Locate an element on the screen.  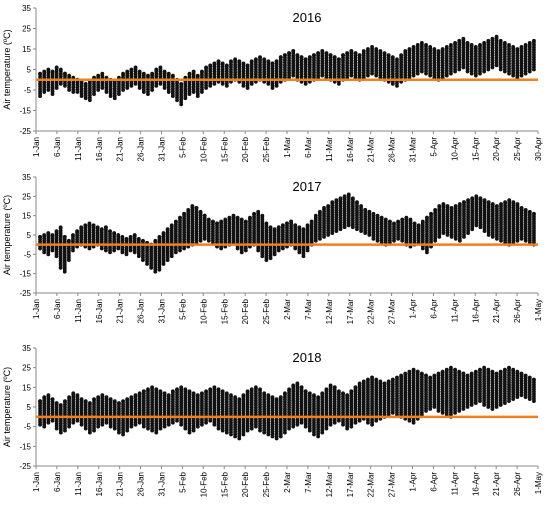
y-tick-label: -15 is located at coordinates (25, 111).